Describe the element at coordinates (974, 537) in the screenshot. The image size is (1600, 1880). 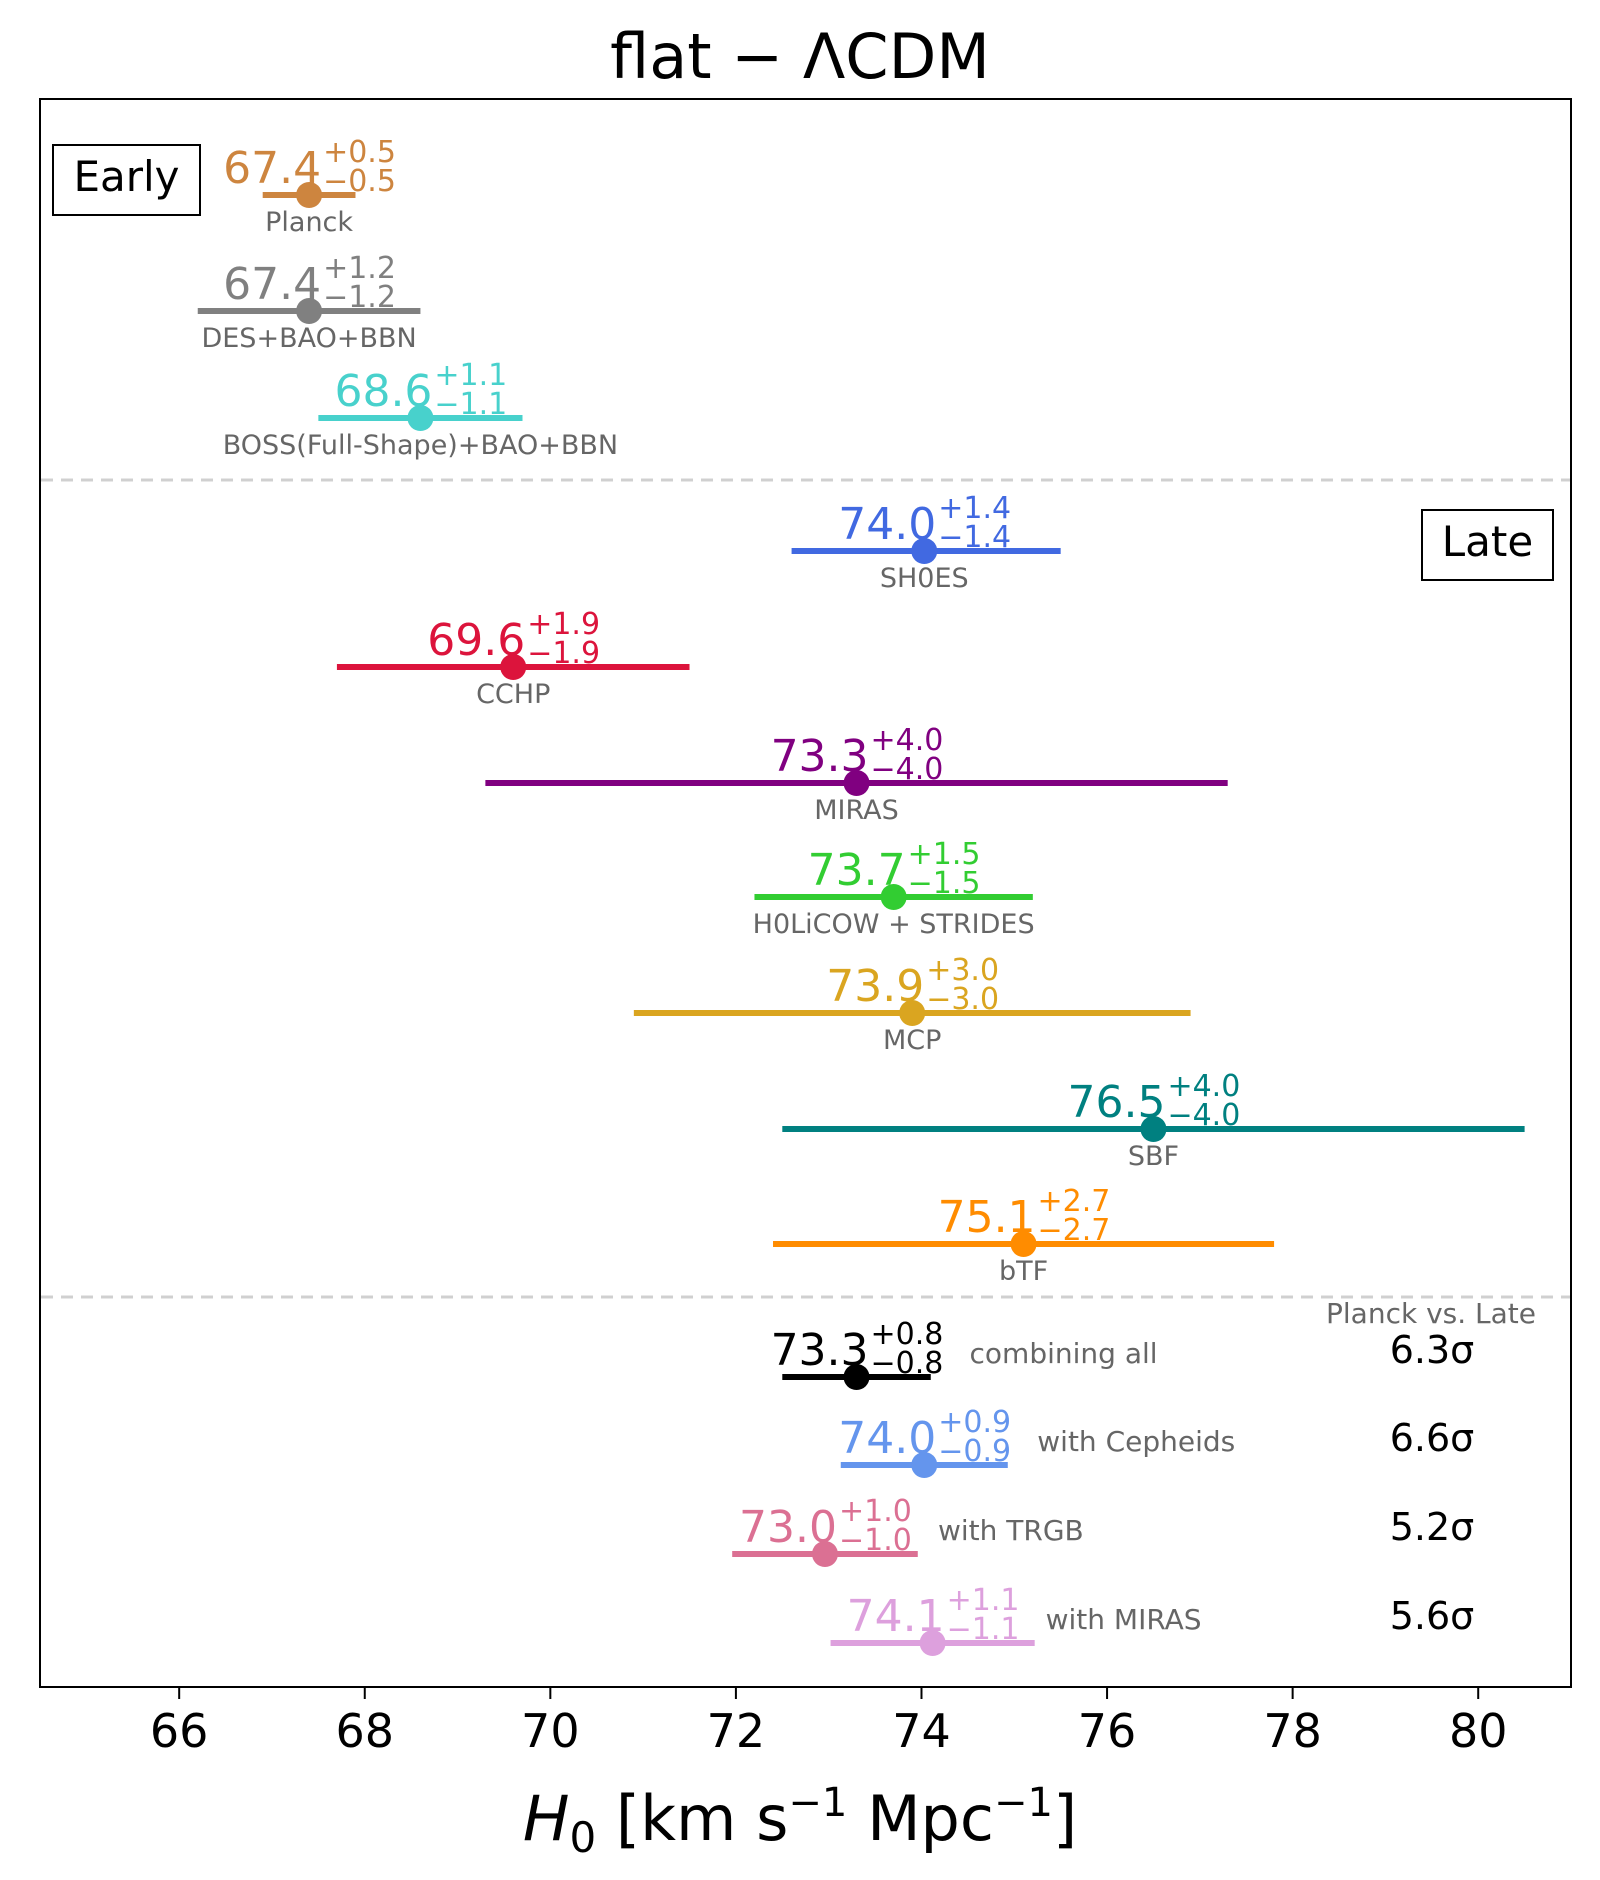
I see `error-minus-sh0es: −1.4` at that location.